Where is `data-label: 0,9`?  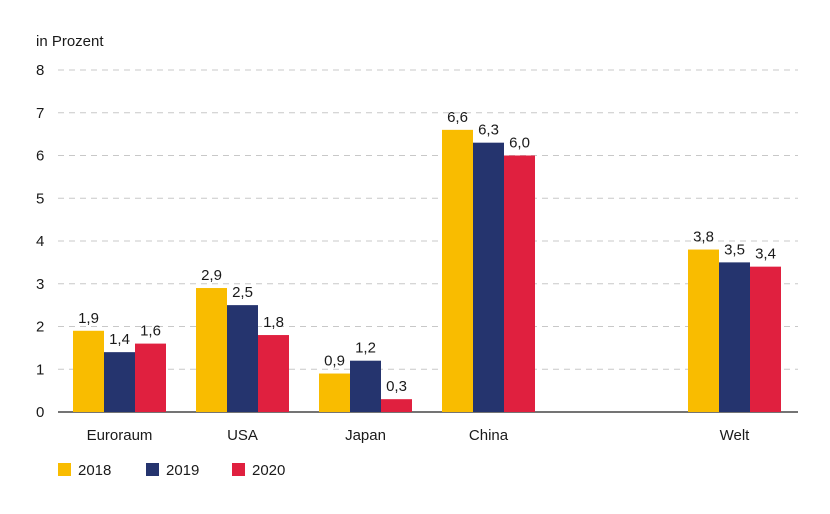 data-label: 0,9 is located at coordinates (334, 361).